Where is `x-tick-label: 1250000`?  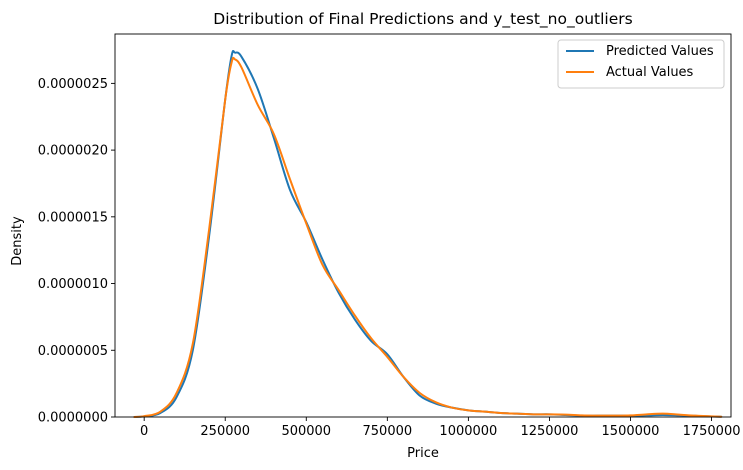 x-tick-label: 1250000 is located at coordinates (549, 431).